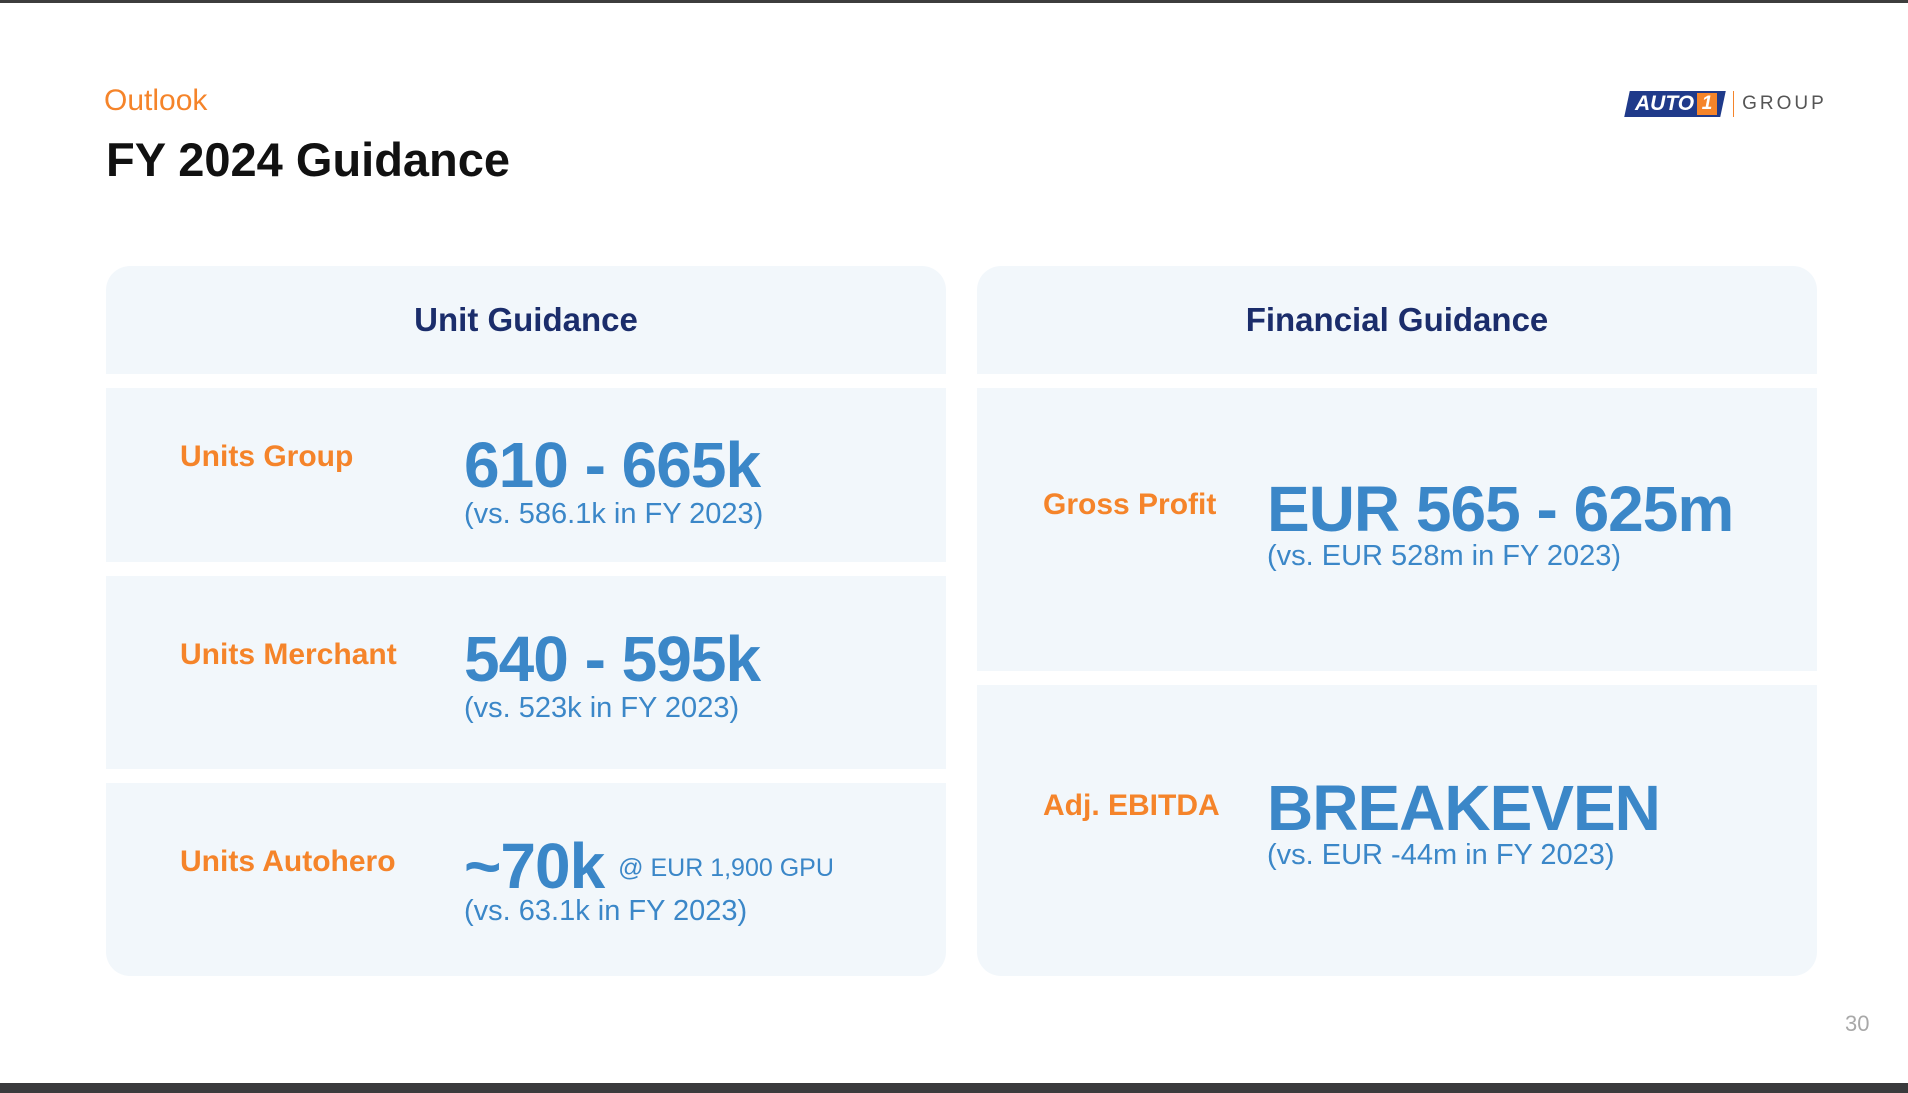  What do you see at coordinates (288, 654) in the screenshot?
I see `units-merchant-label: Units Merchant` at bounding box center [288, 654].